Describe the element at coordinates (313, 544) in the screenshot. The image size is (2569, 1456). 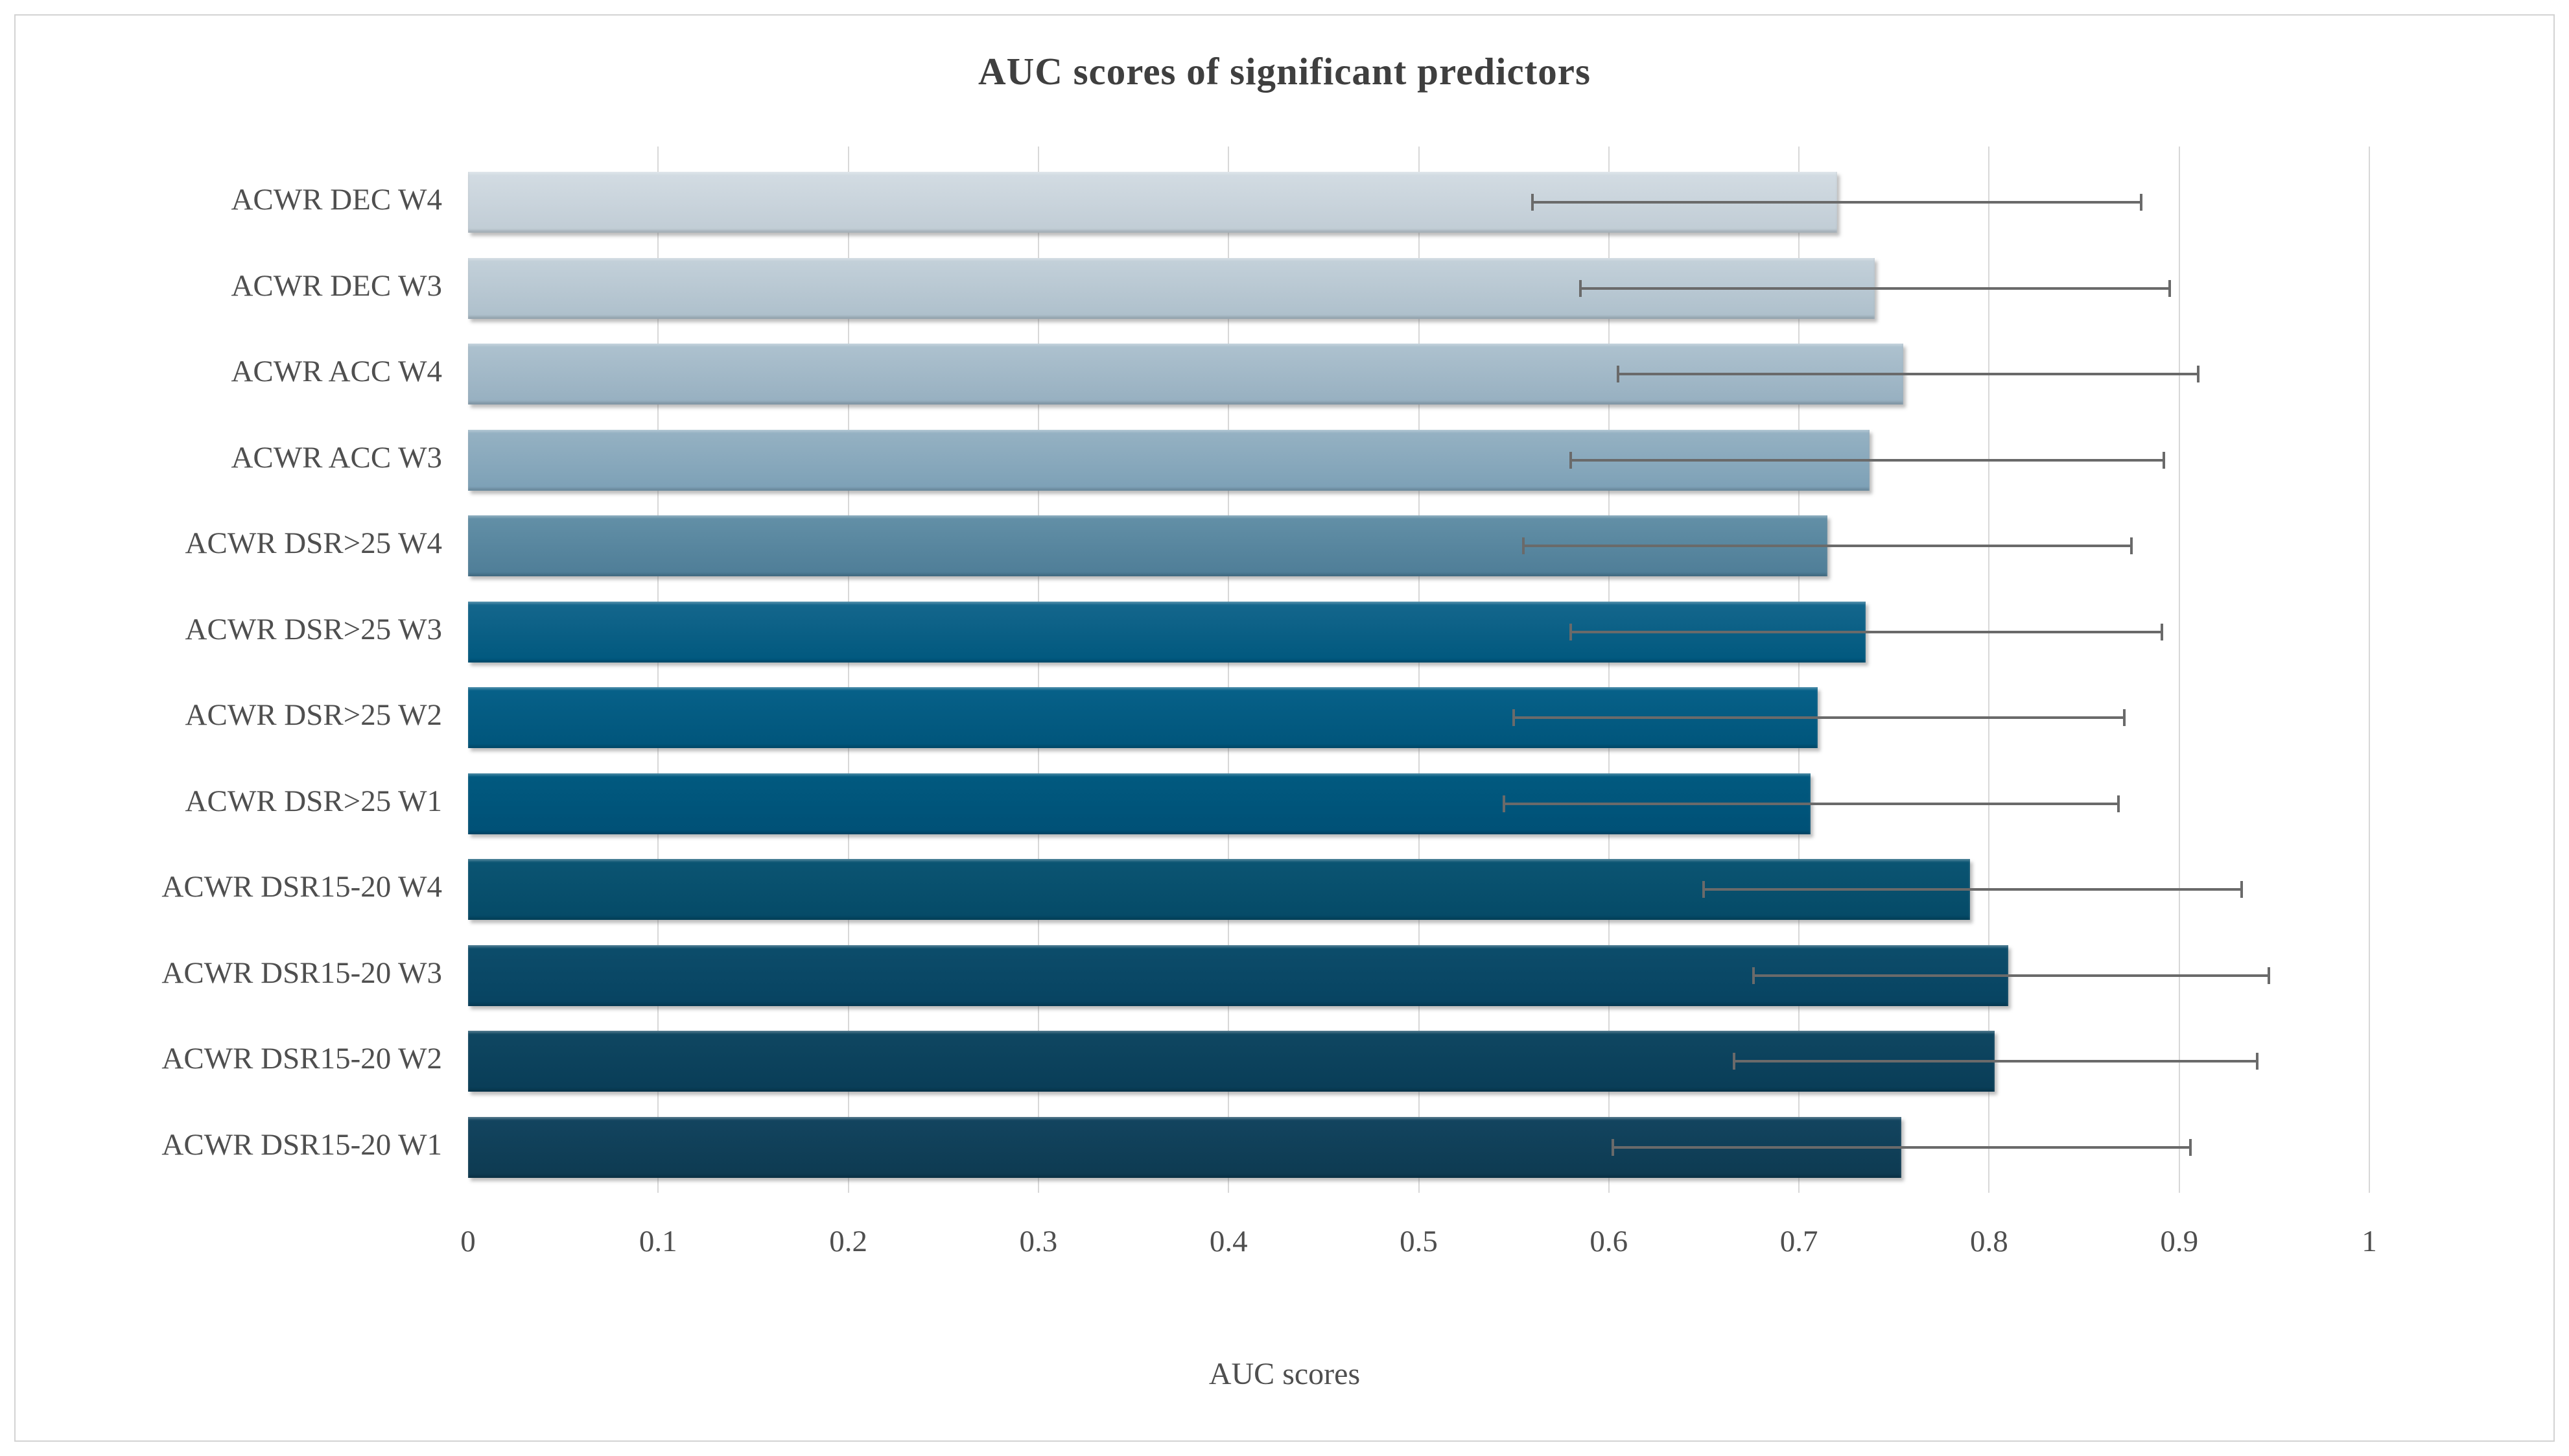
I see `category-label: ACWR DSR>25 W4` at that location.